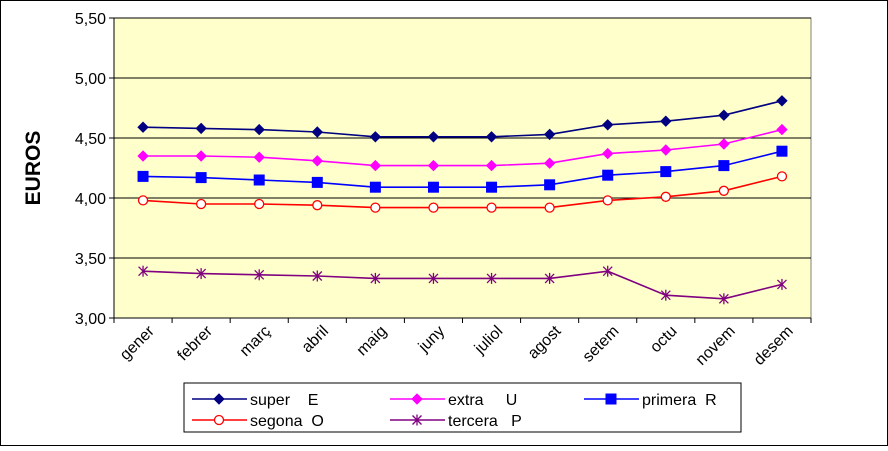 This screenshot has width=888, height=451. I want to click on legend-label: tercera P, so click(485, 421).